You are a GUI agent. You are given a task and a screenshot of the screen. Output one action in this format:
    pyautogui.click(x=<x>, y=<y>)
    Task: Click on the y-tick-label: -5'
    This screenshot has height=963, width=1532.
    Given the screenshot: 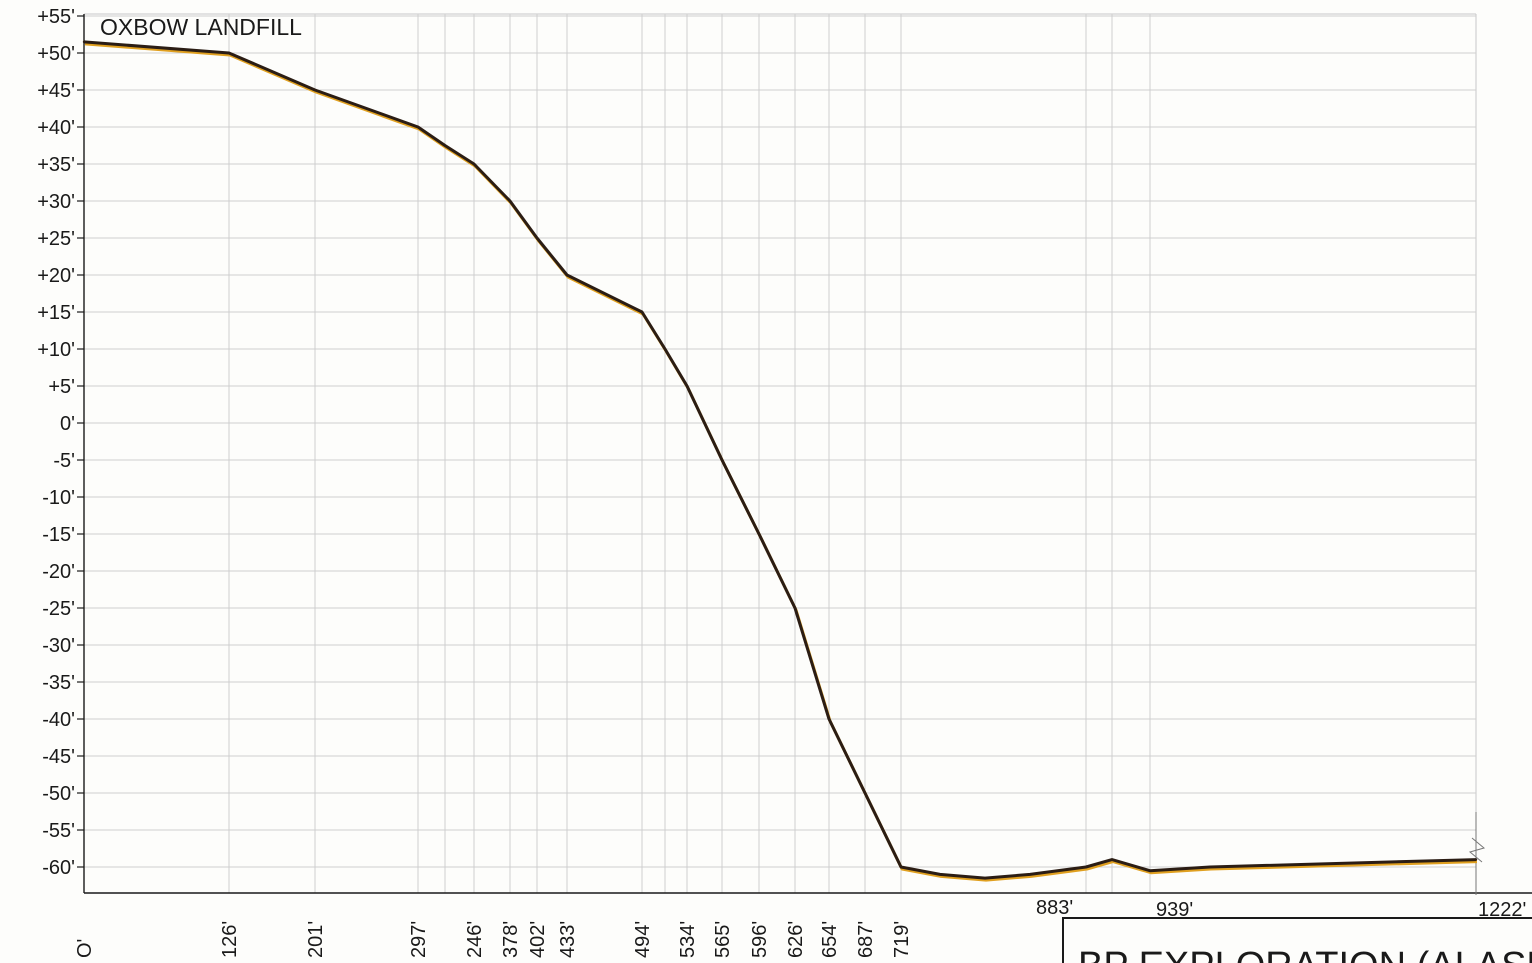 What is the action you would take?
    pyautogui.click(x=64, y=461)
    